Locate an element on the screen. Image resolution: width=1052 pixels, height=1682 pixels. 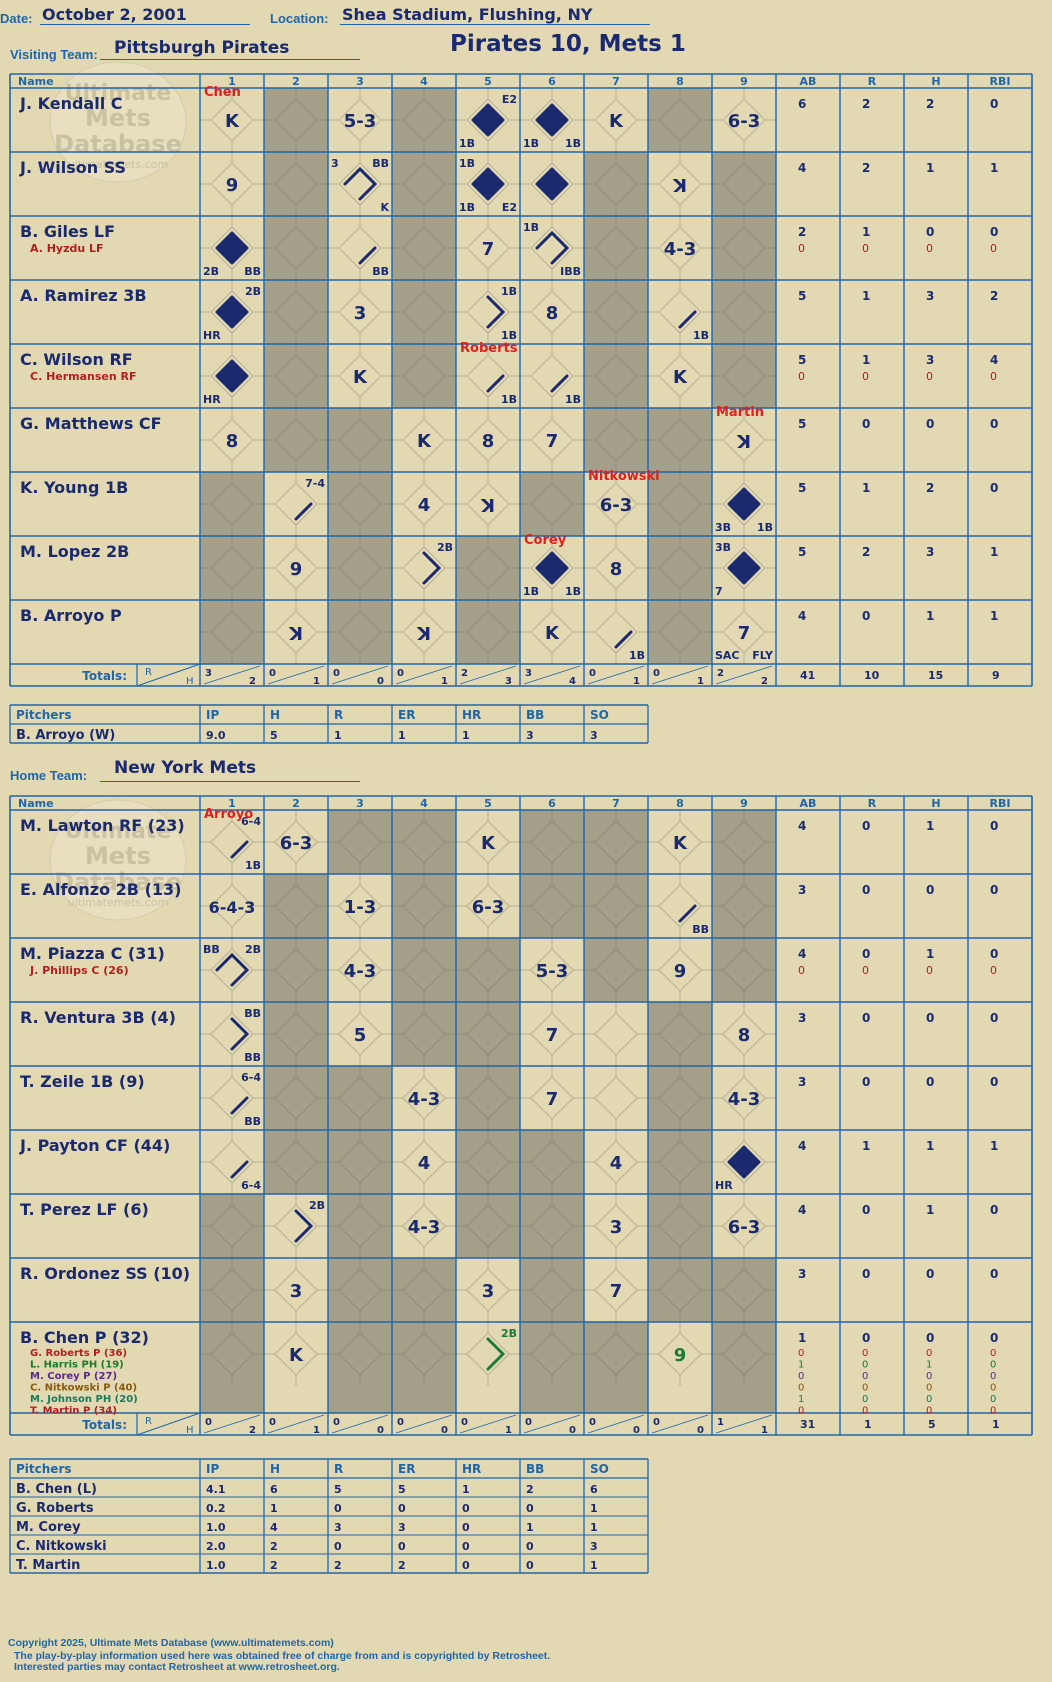
play-notation: 4 is located at coordinates (424, 505).